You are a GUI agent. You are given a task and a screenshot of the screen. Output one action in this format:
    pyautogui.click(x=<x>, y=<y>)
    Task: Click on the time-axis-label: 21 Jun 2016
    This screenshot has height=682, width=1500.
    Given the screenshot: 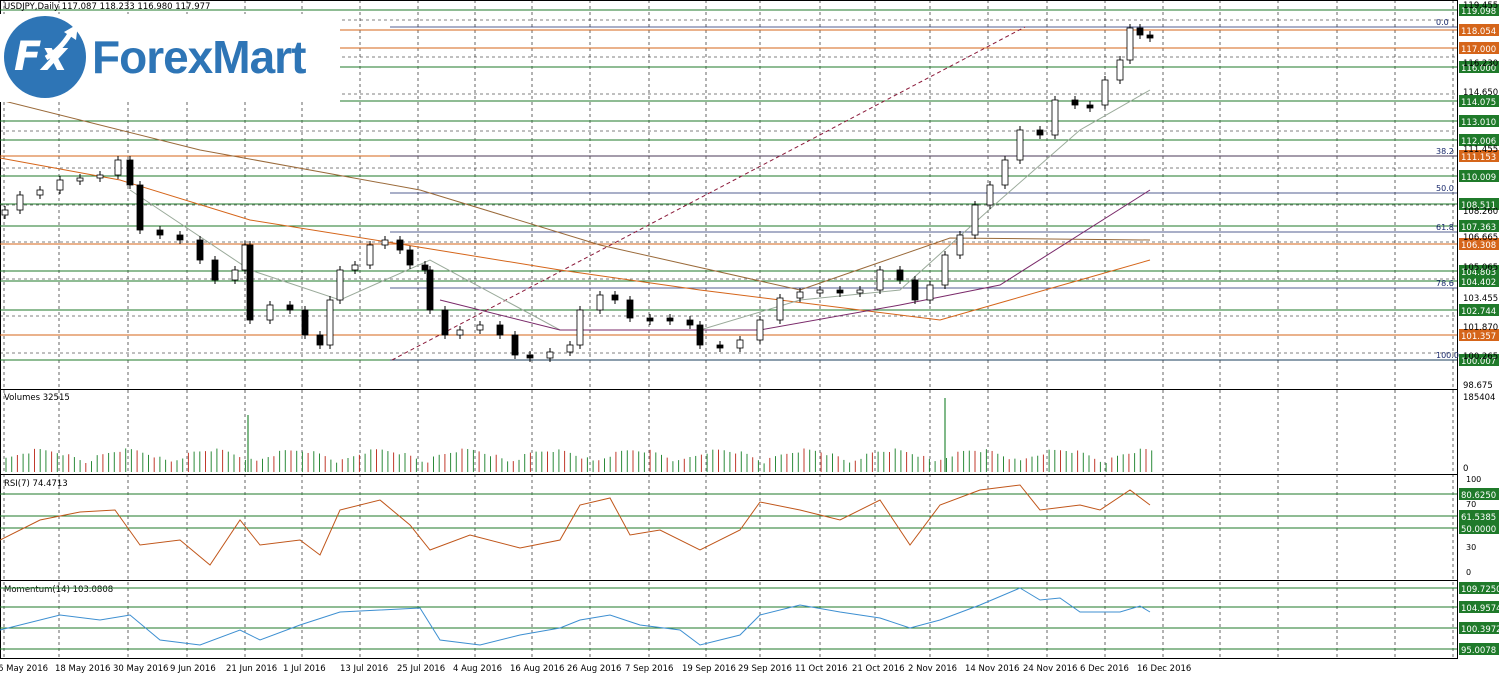 What is the action you would take?
    pyautogui.click(x=251, y=669)
    